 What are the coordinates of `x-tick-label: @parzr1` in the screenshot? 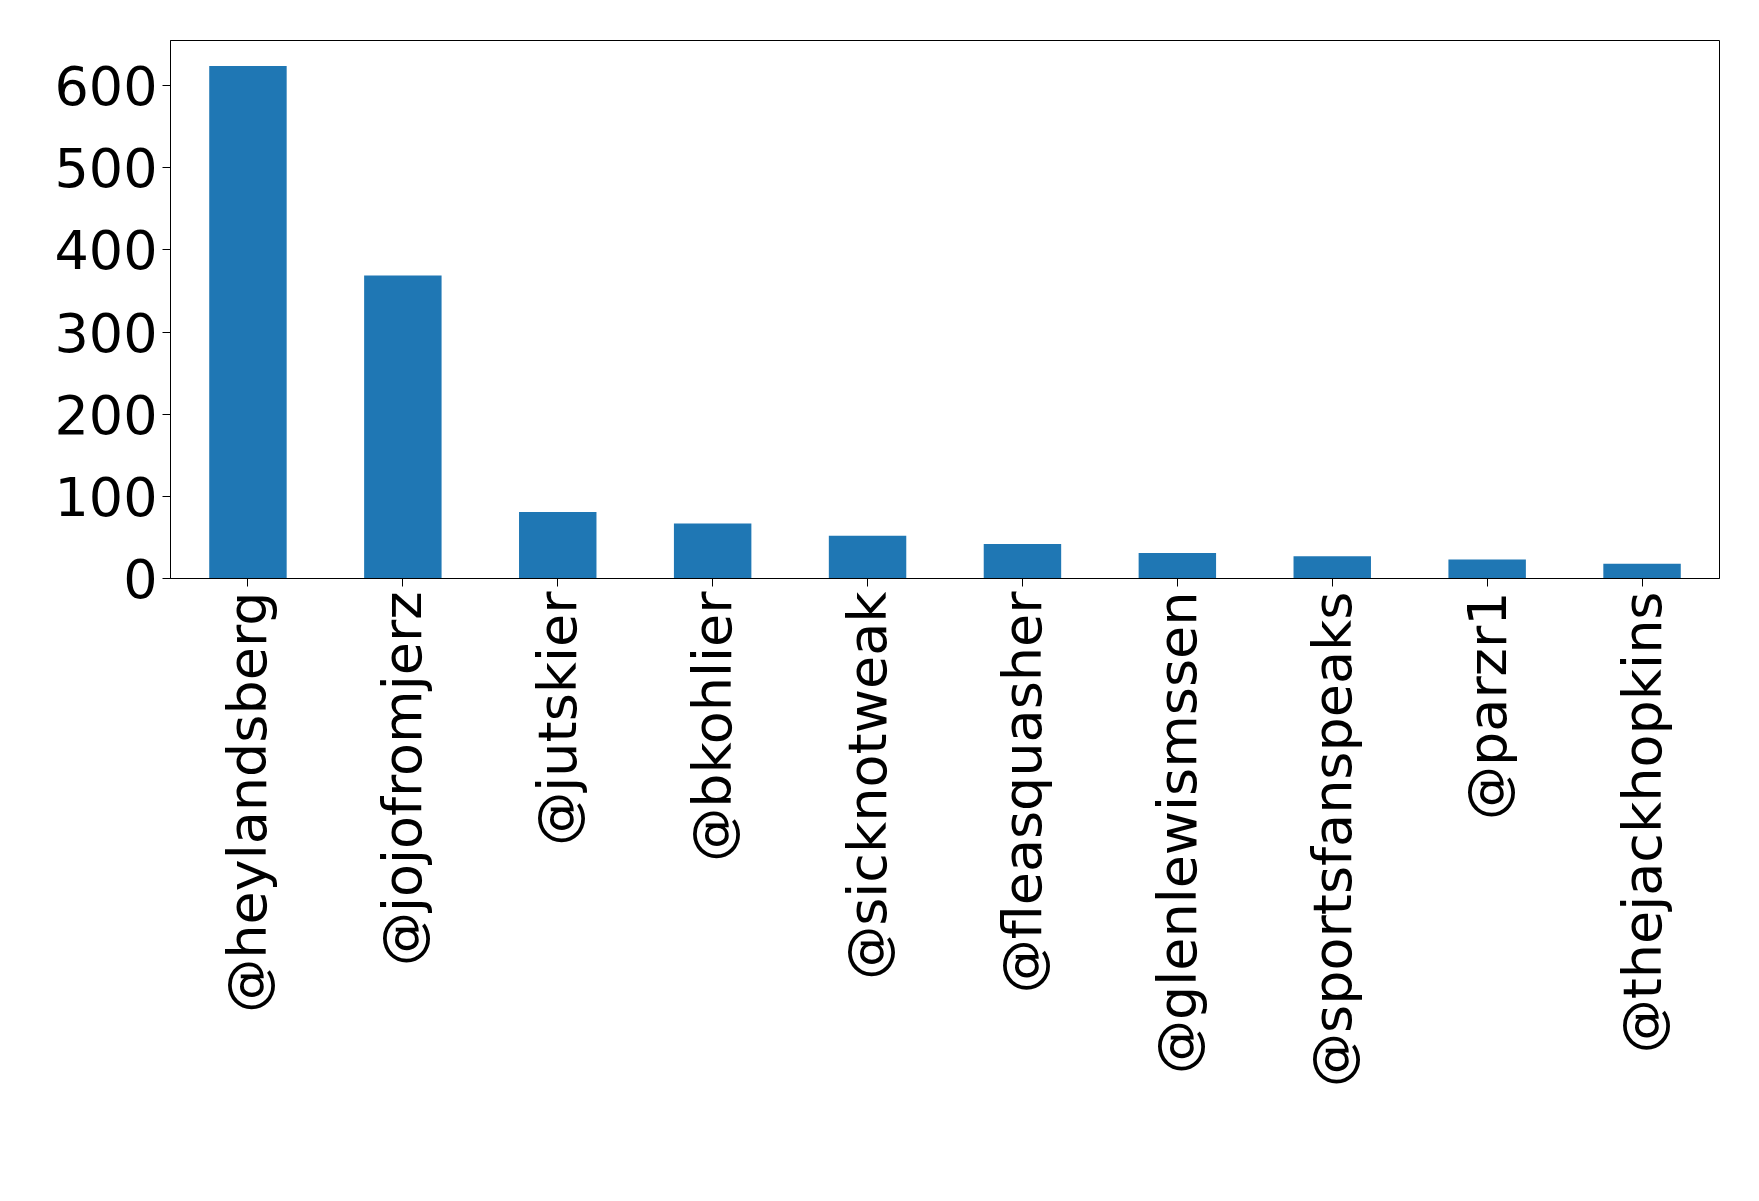 It's located at (1487, 705).